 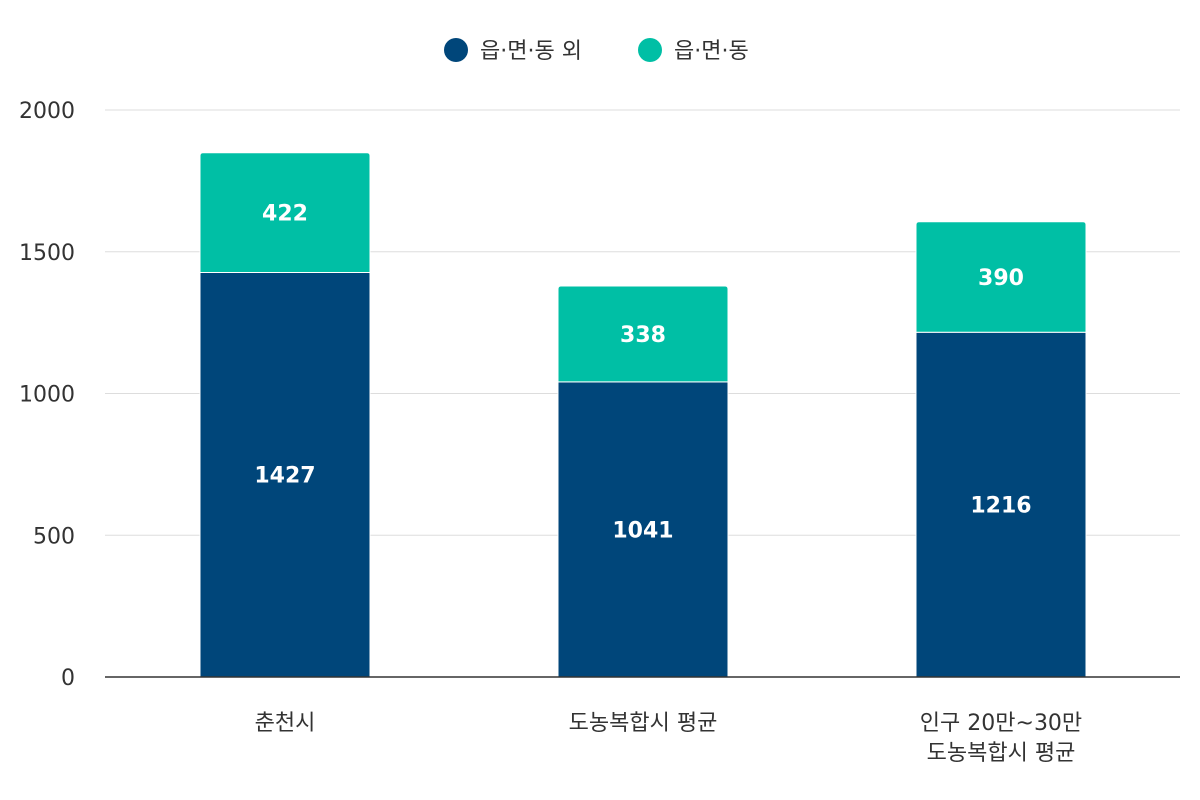 I want to click on chart-legend: 읍·면·동 외 읍·면·동, so click(x=596, y=51).